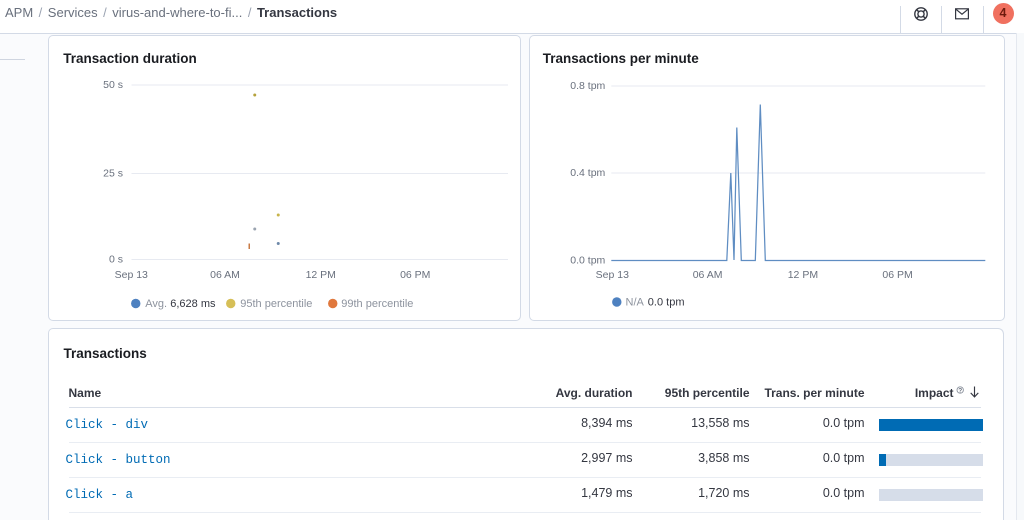  What do you see at coordinates (113, 85) in the screenshot?
I see `svg-text: 50 s` at bounding box center [113, 85].